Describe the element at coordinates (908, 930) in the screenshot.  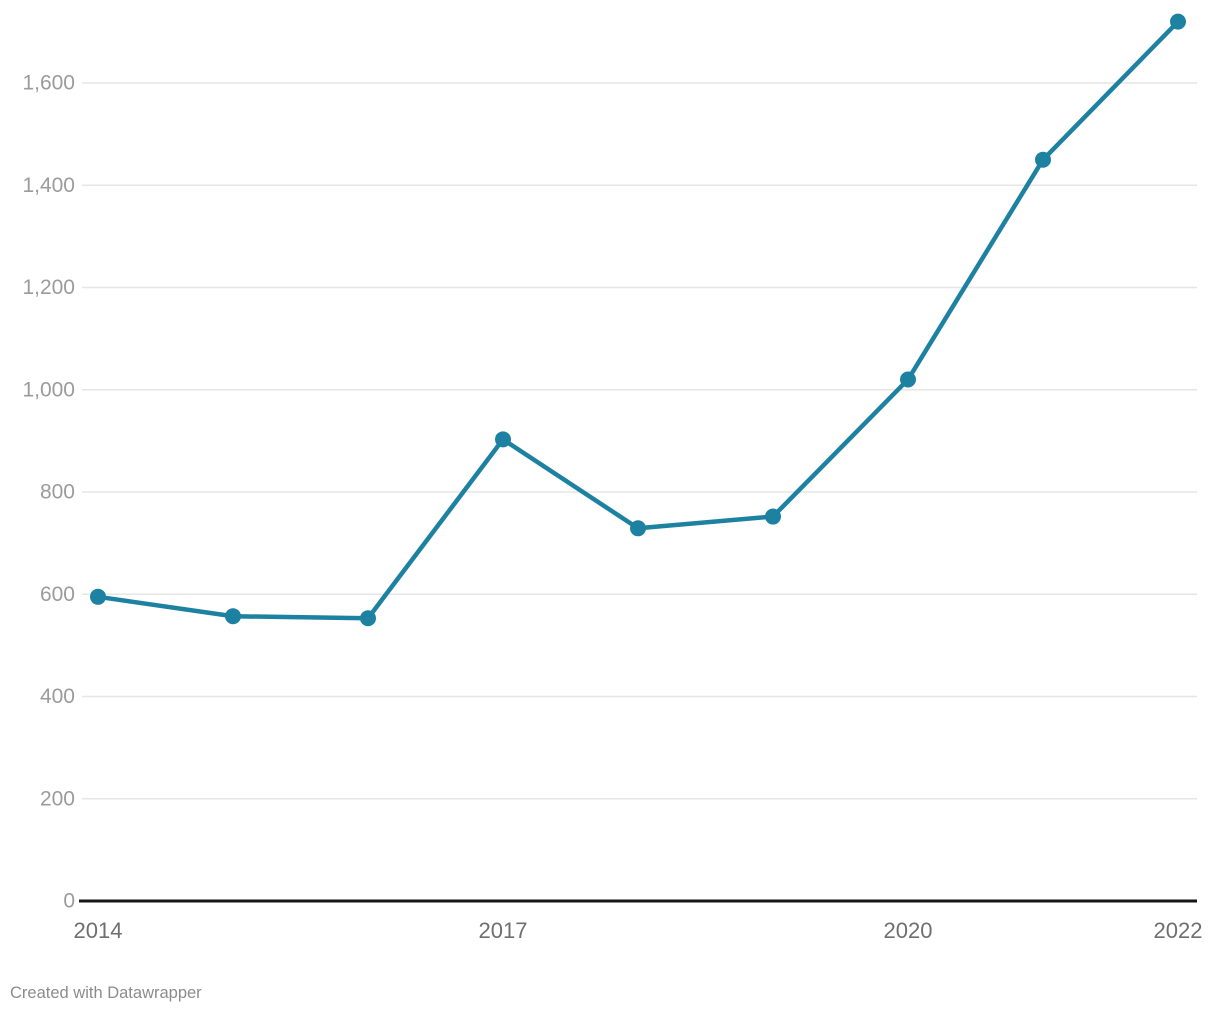
I see `x-tick-label: 2020` at that location.